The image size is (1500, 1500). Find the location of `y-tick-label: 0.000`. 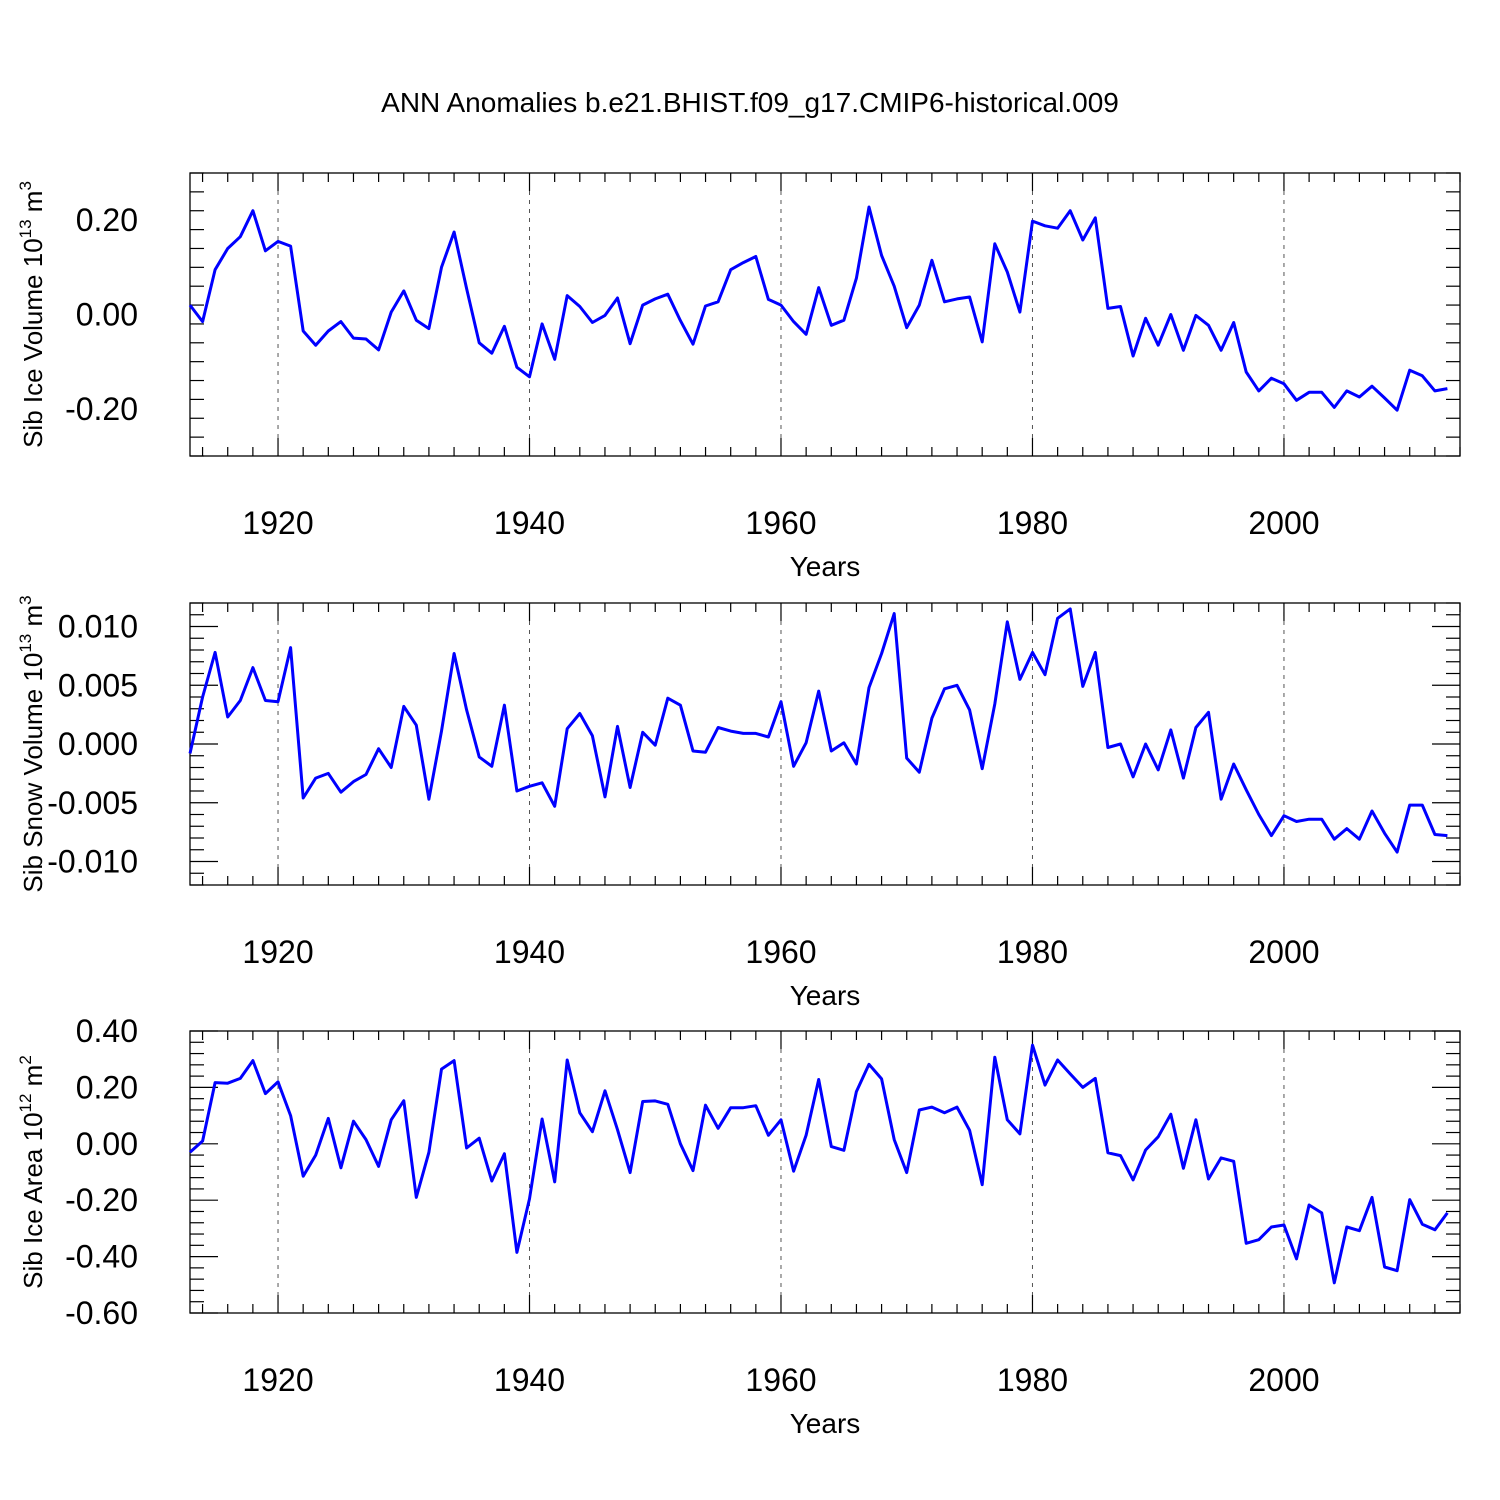

y-tick-label: 0.000 is located at coordinates (98, 744).